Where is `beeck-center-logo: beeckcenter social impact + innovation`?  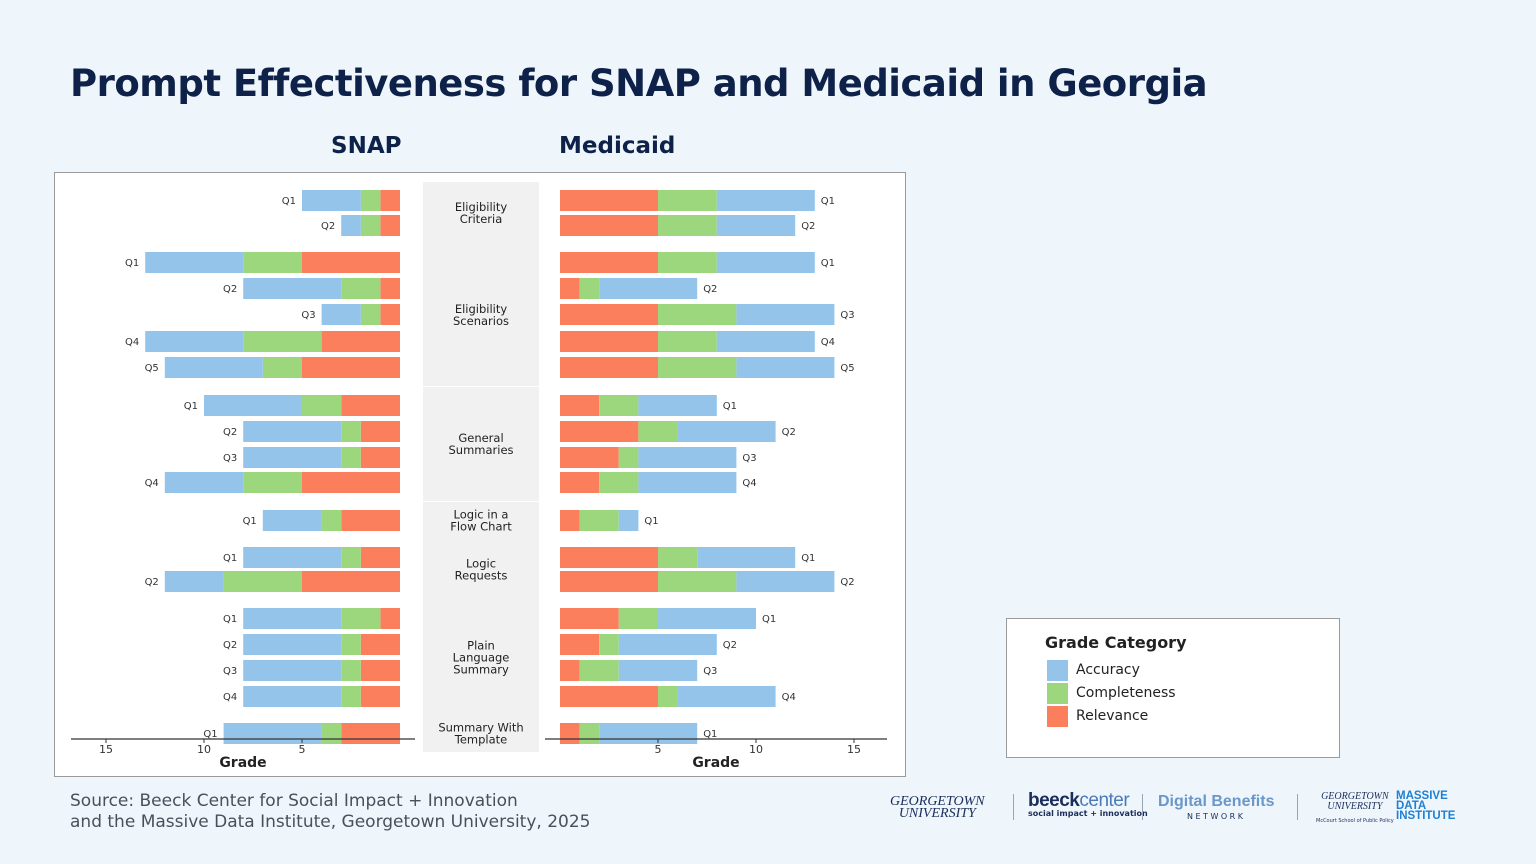 beeck-center-logo: beeckcenter social impact + innovation is located at coordinates (1088, 805).